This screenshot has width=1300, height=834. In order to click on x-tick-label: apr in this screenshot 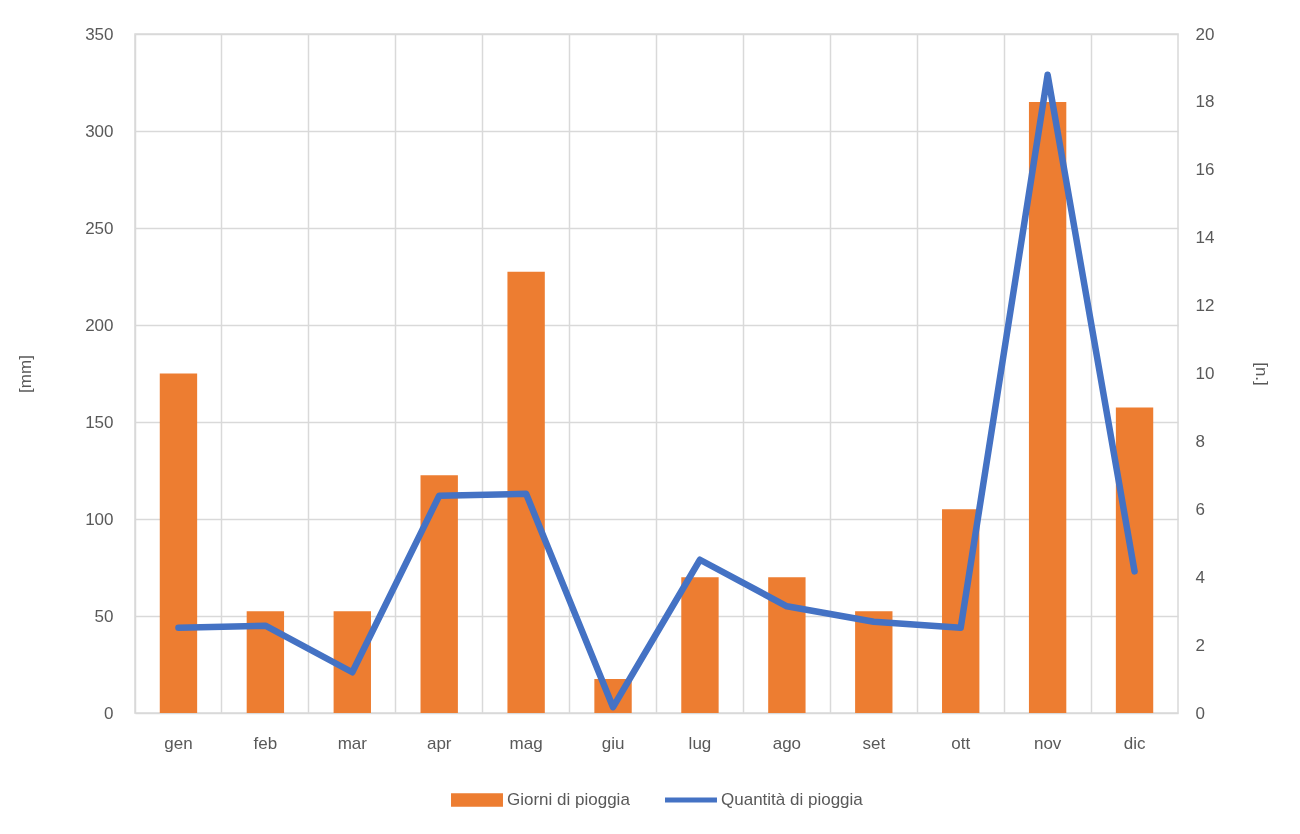, I will do `click(439, 743)`.